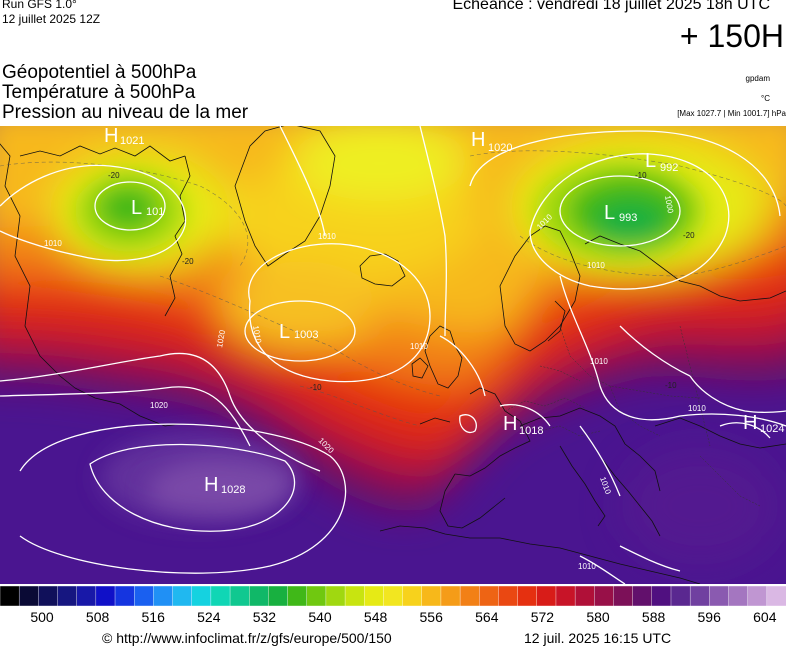 The width and height of the screenshot is (786, 648). What do you see at coordinates (125, 112) in the screenshot?
I see `field-pressure: Pression au niveau de la mer` at bounding box center [125, 112].